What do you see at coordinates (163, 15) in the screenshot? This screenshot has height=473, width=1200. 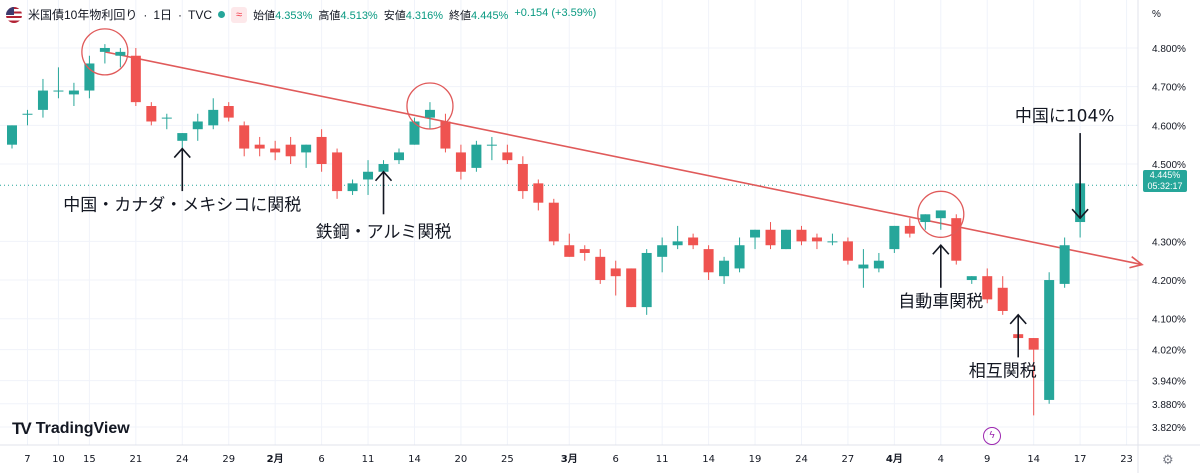 I see `interval-label: 1日` at bounding box center [163, 15].